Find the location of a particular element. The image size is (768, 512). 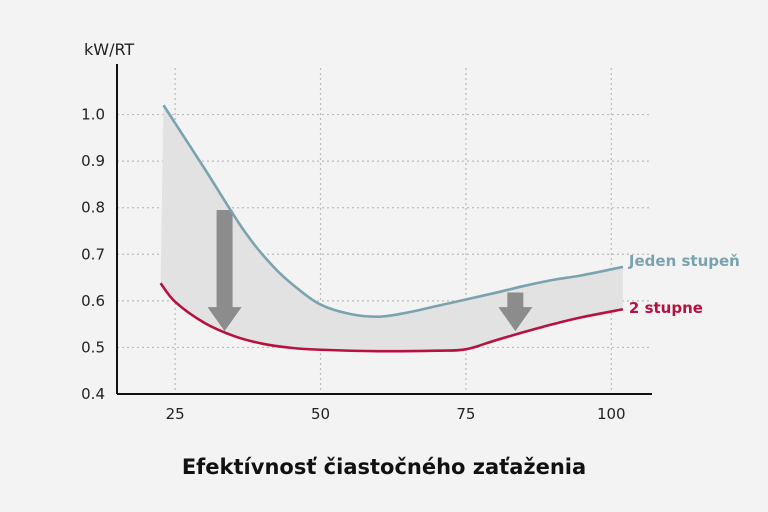

series-label-jeden-stupen: Jeden stupeň is located at coordinates (684, 261).